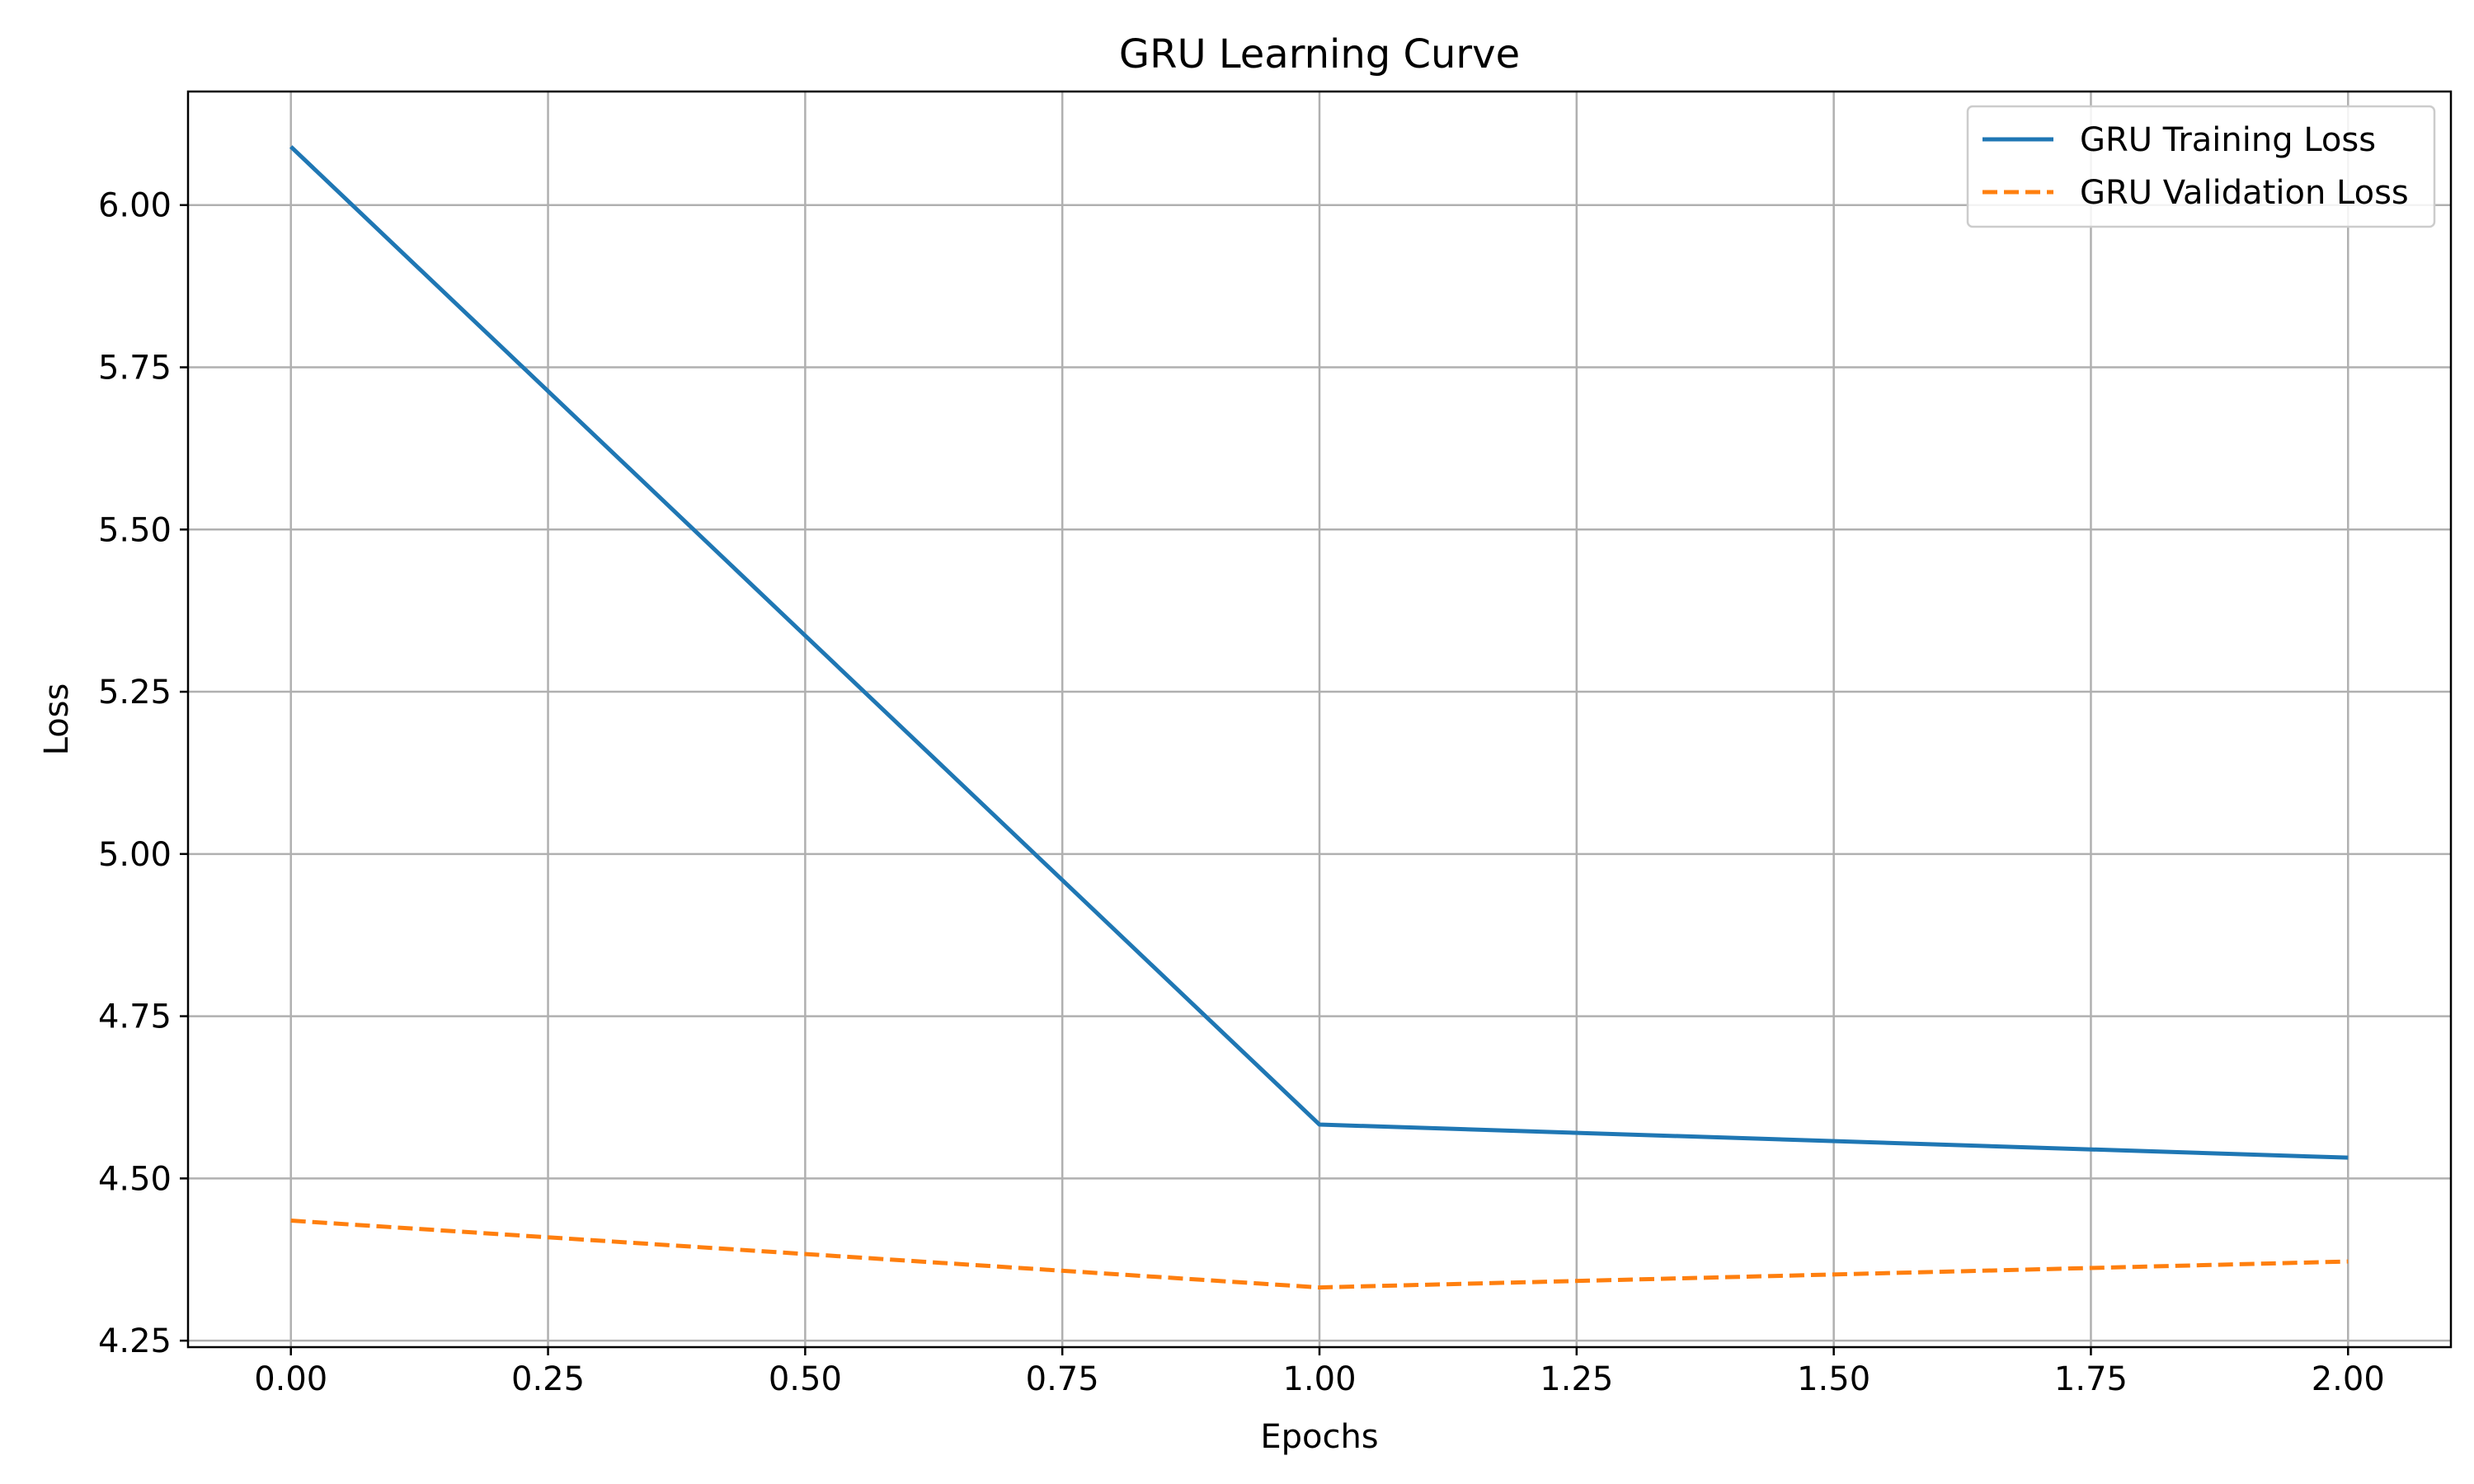 The height and width of the screenshot is (1484, 2474). I want to click on legend-box, so click(2201, 166).